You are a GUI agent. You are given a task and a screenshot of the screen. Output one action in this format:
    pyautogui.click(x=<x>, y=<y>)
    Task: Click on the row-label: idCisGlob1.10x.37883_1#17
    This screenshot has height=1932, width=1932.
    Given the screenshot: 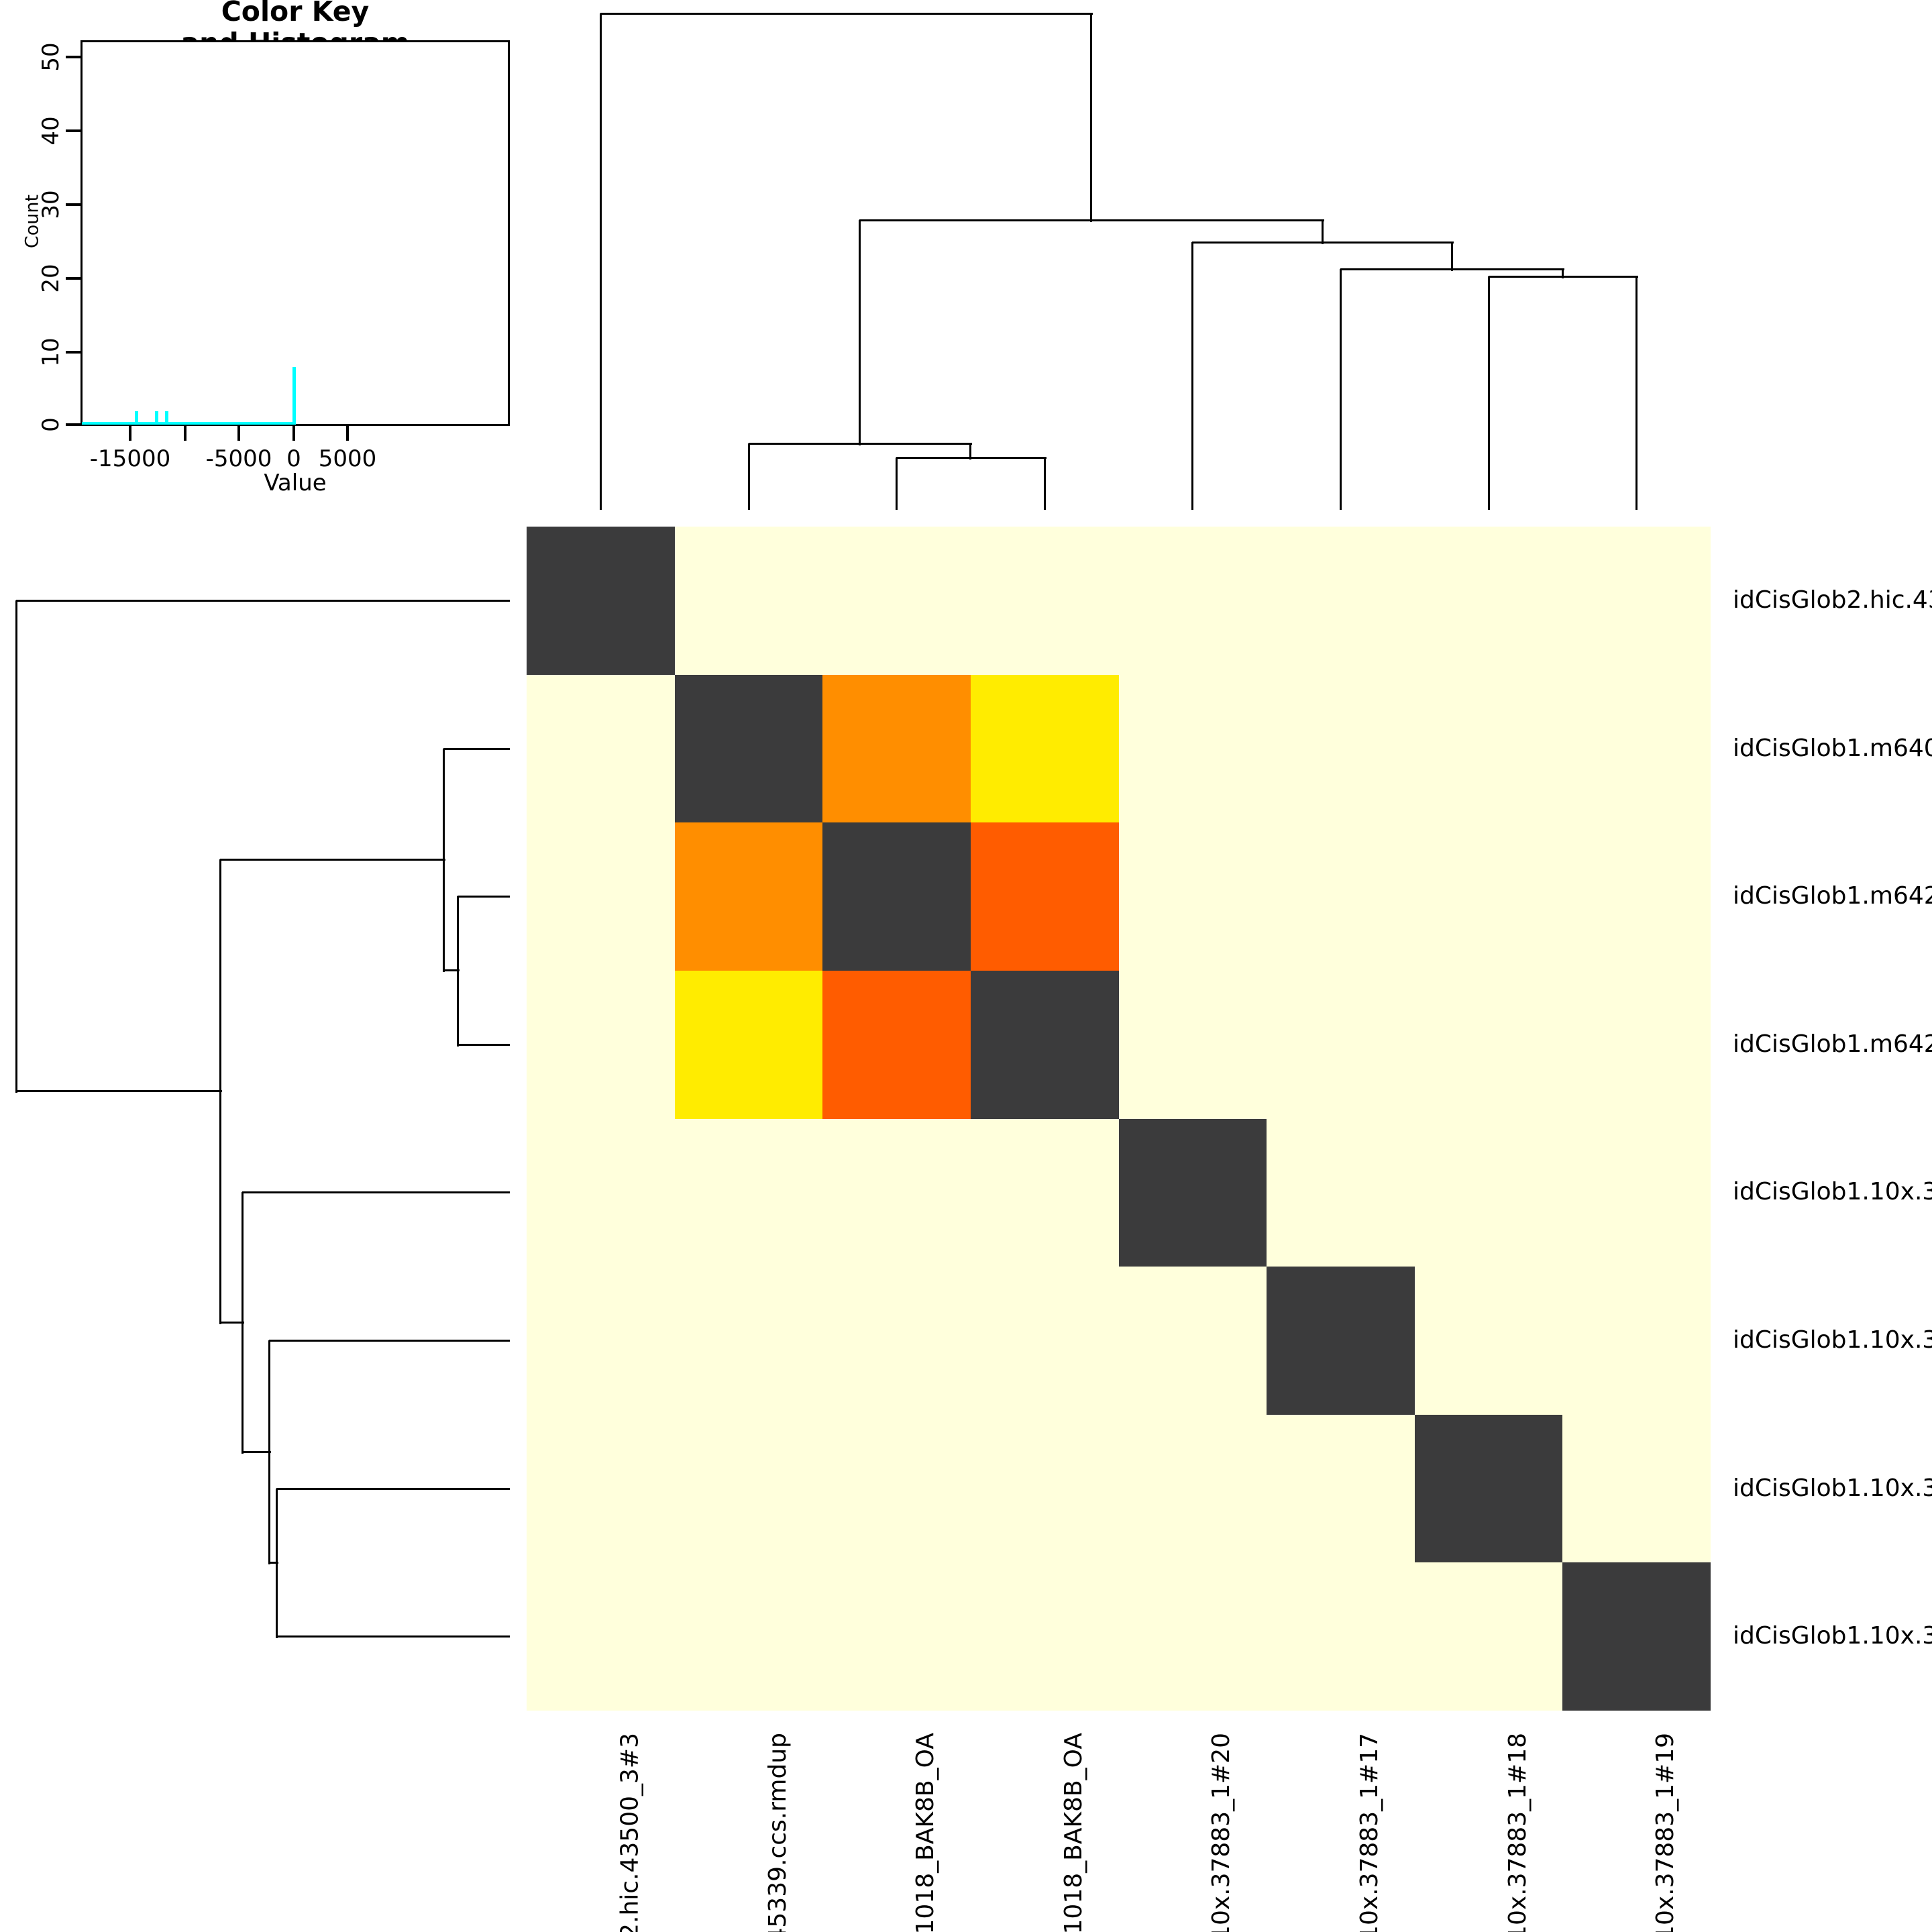 What is the action you would take?
    pyautogui.click(x=1832, y=1340)
    